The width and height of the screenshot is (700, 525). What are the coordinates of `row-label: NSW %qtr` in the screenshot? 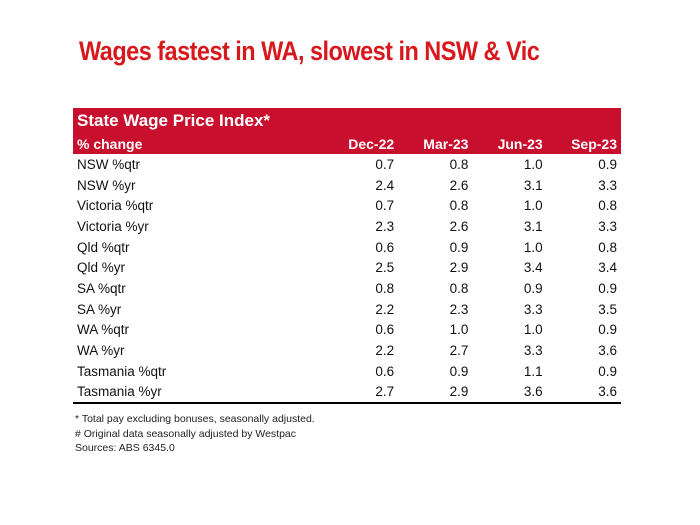 It's located at (109, 164).